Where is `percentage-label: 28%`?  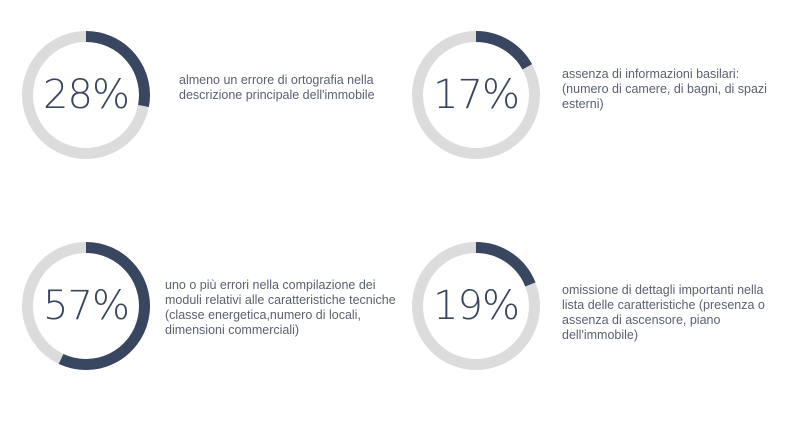 percentage-label: 28% is located at coordinates (86, 95).